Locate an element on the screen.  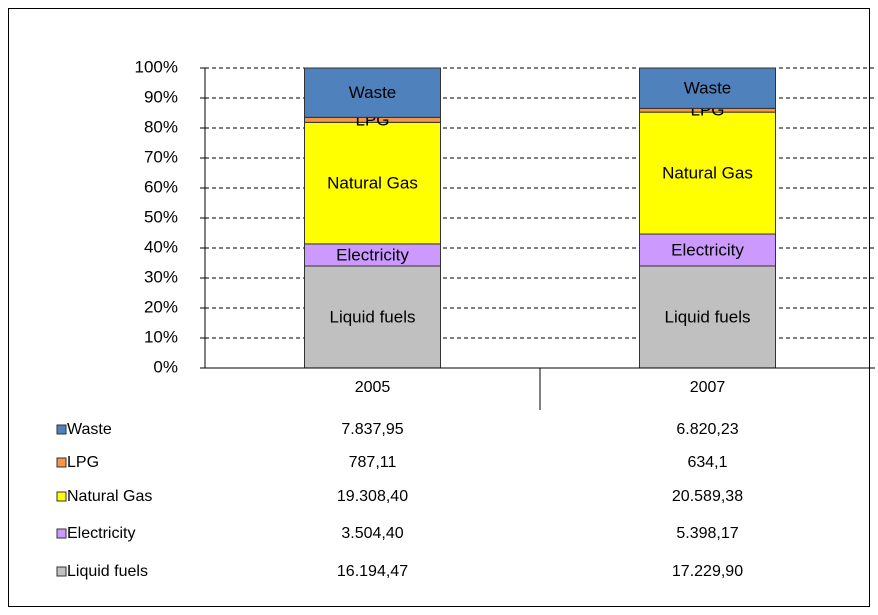
legend-label: Natural Gas is located at coordinates (109, 496).